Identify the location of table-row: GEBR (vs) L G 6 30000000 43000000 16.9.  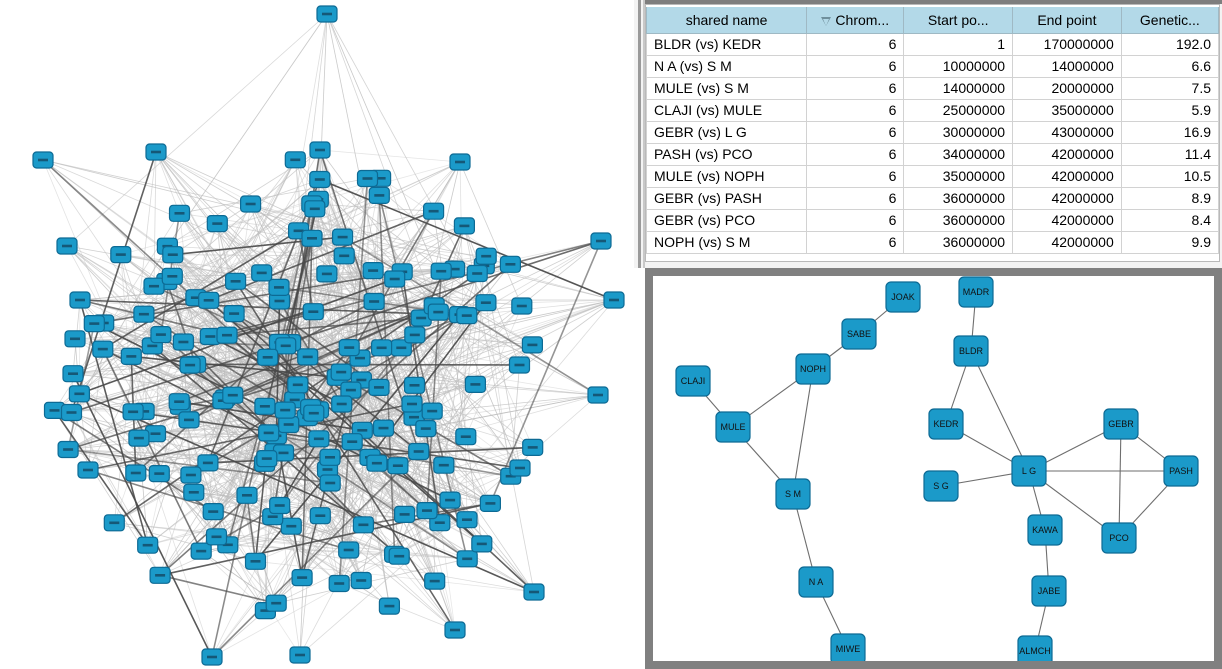
(932, 132).